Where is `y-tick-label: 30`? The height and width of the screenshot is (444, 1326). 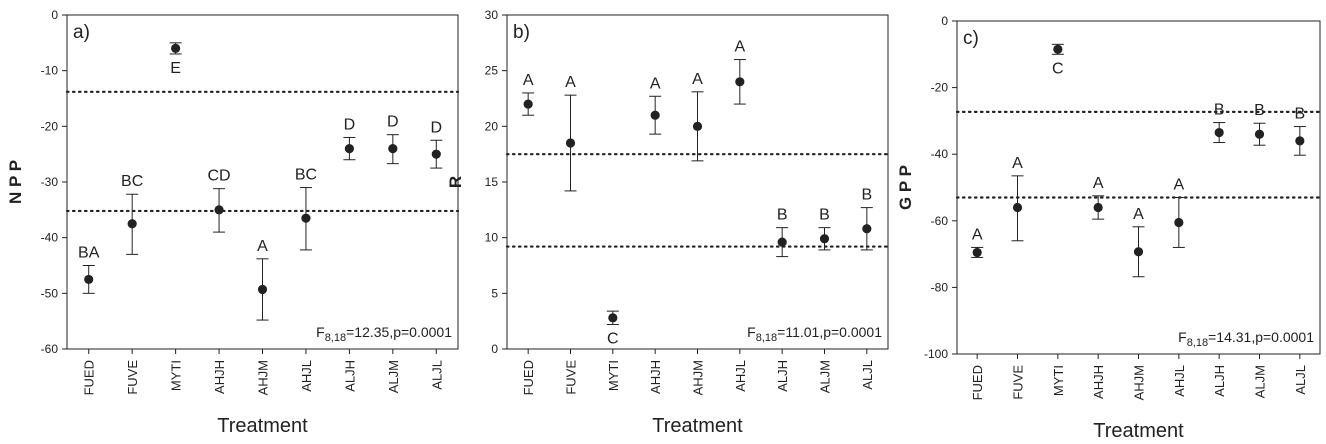
y-tick-label: 30 is located at coordinates (492, 15).